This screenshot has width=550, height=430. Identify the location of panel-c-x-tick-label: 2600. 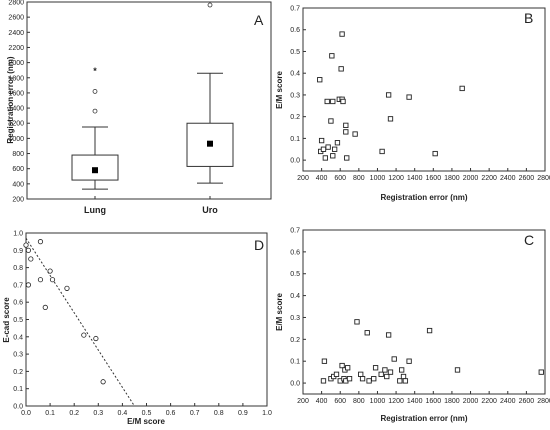
(527, 401).